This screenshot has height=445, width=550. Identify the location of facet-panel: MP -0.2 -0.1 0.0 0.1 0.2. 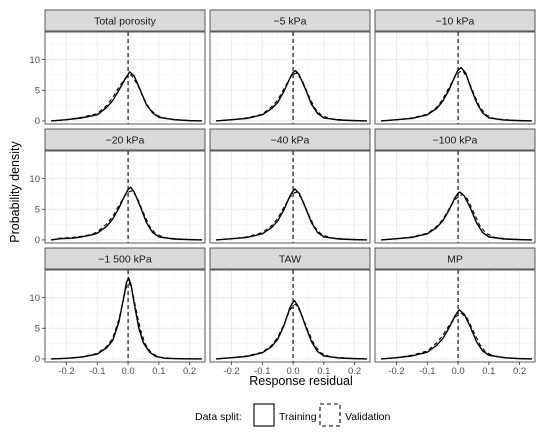
(455, 312).